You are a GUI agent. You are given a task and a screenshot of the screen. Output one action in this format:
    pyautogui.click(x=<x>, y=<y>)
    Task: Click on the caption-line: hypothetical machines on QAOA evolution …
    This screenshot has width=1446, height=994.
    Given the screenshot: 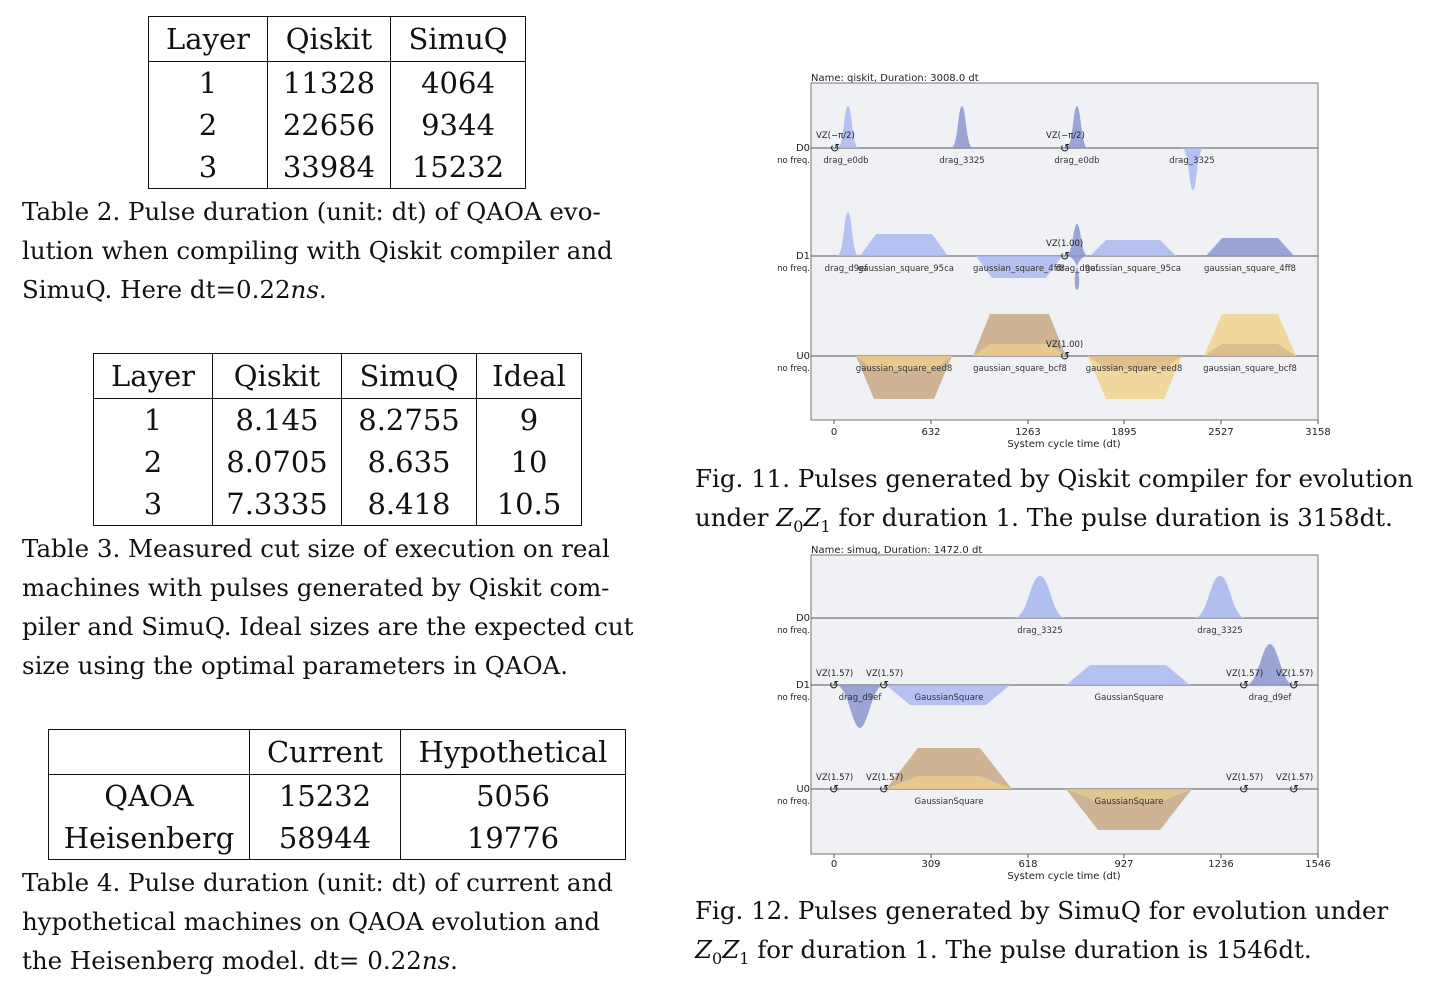 What is the action you would take?
    pyautogui.click(x=311, y=921)
    